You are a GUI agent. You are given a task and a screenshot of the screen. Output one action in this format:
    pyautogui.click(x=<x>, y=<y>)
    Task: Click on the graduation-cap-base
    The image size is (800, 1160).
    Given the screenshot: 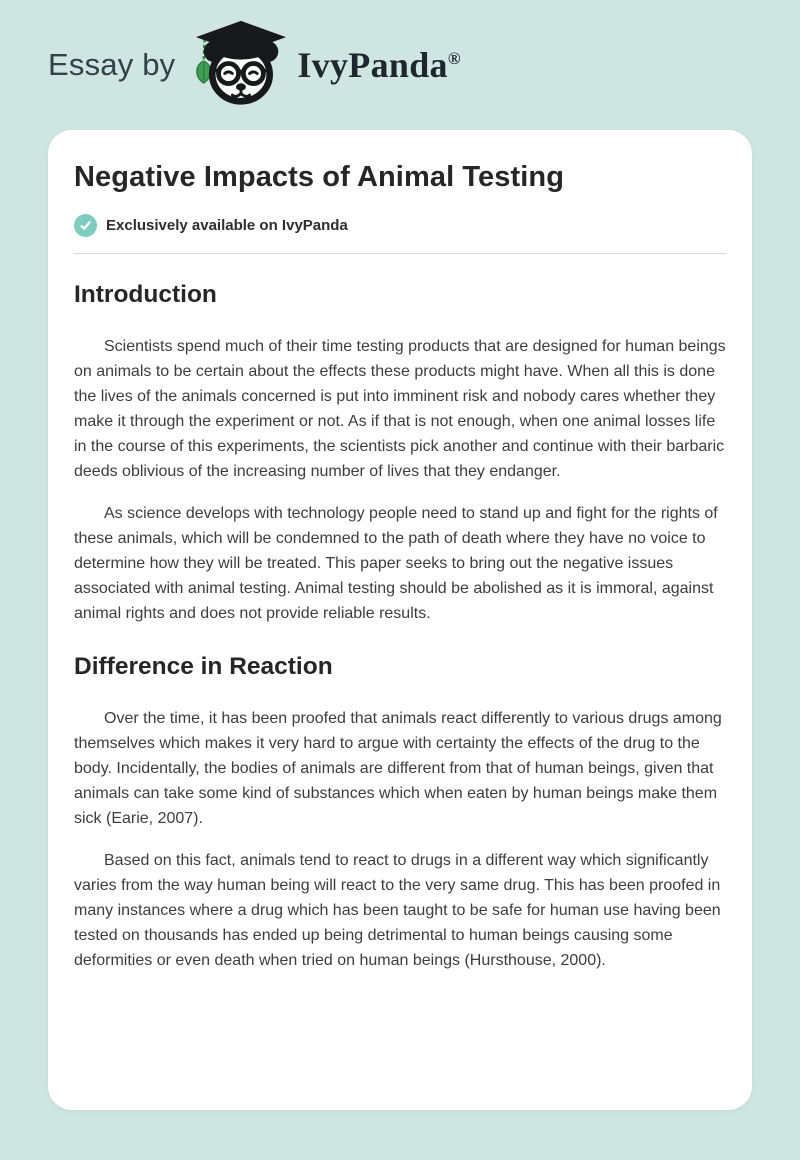 What is the action you would take?
    pyautogui.click(x=241, y=52)
    